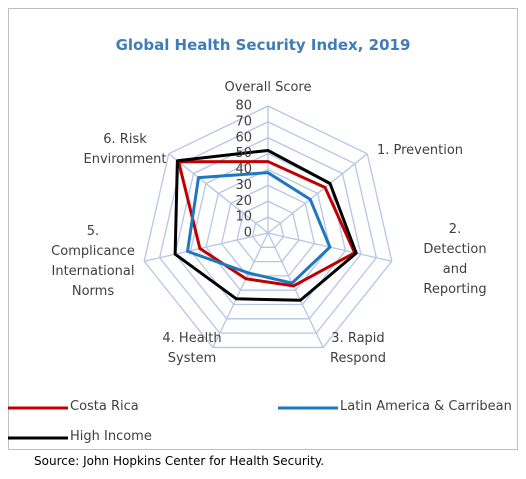 This screenshot has height=479, width=526. Describe the element at coordinates (268, 87) in the screenshot. I see `category-label: Overall Score` at that location.